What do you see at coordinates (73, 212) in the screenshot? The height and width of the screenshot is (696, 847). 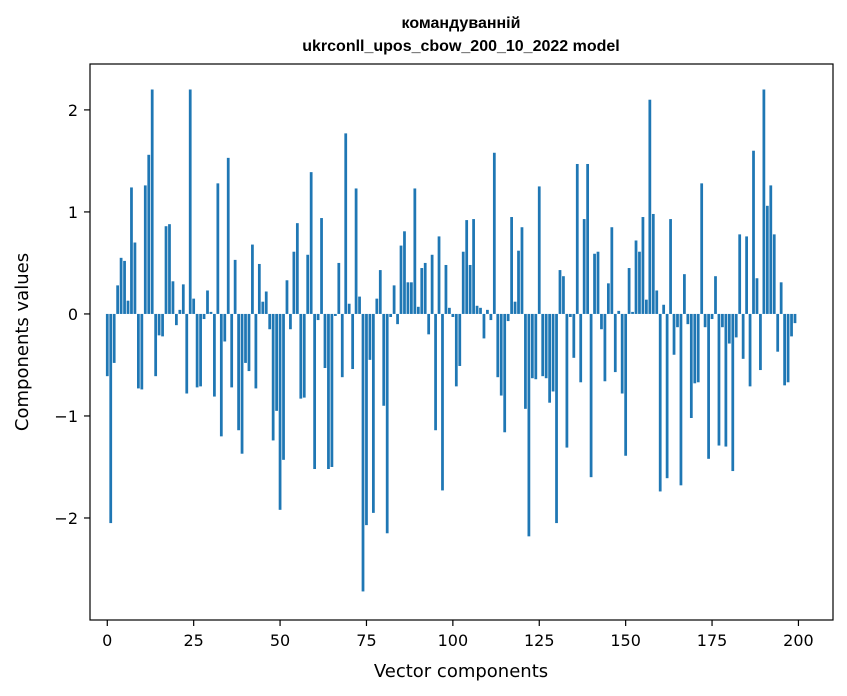 I see `y-tick-label: 1` at bounding box center [73, 212].